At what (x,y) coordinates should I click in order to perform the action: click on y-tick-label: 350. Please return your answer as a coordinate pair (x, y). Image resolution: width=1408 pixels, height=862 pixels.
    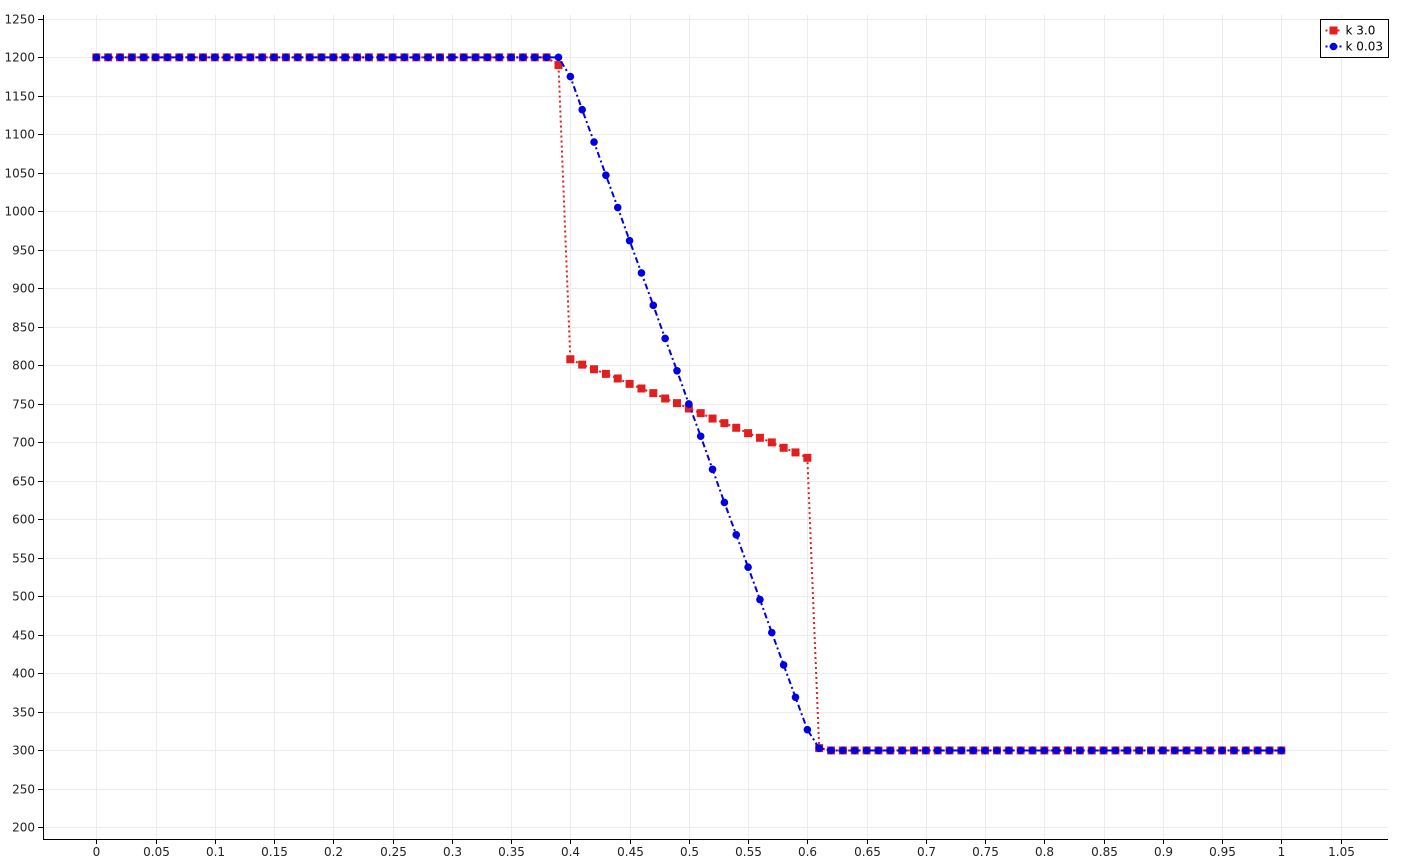
    Looking at the image, I should click on (23, 713).